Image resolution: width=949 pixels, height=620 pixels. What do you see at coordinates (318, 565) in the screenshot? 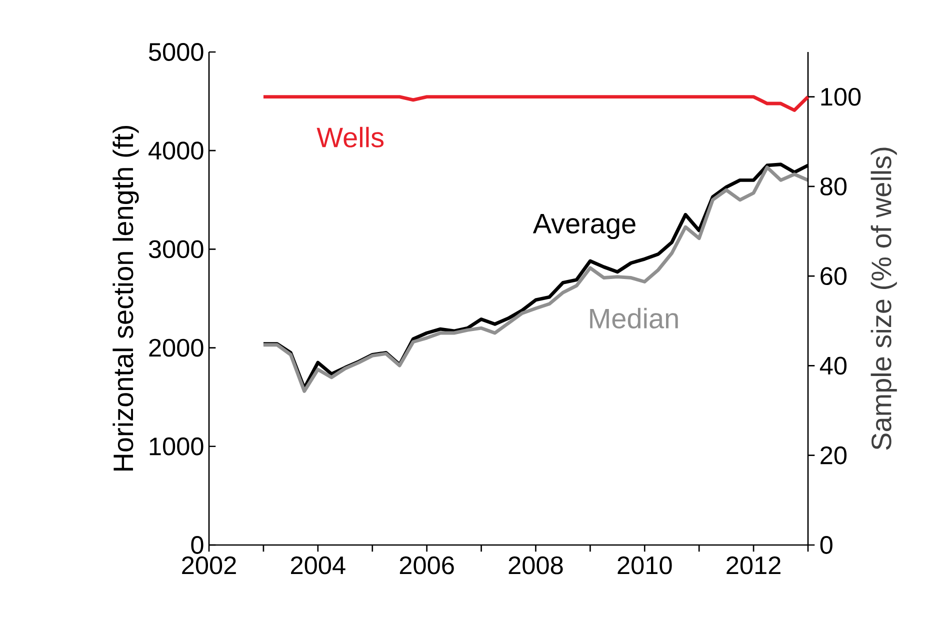
I see `x-tick-label: 2004` at bounding box center [318, 565].